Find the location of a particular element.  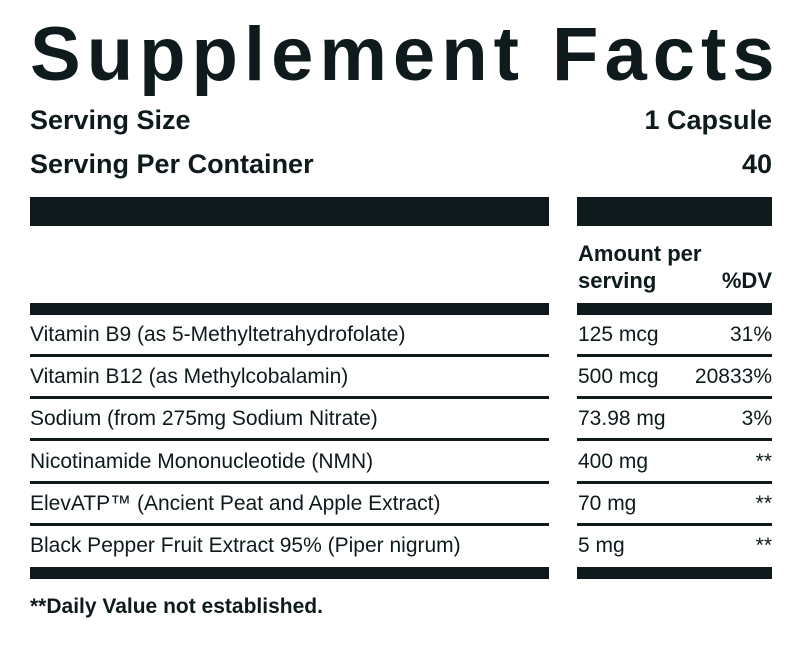

serving-value: 40 is located at coordinates (756, 164).